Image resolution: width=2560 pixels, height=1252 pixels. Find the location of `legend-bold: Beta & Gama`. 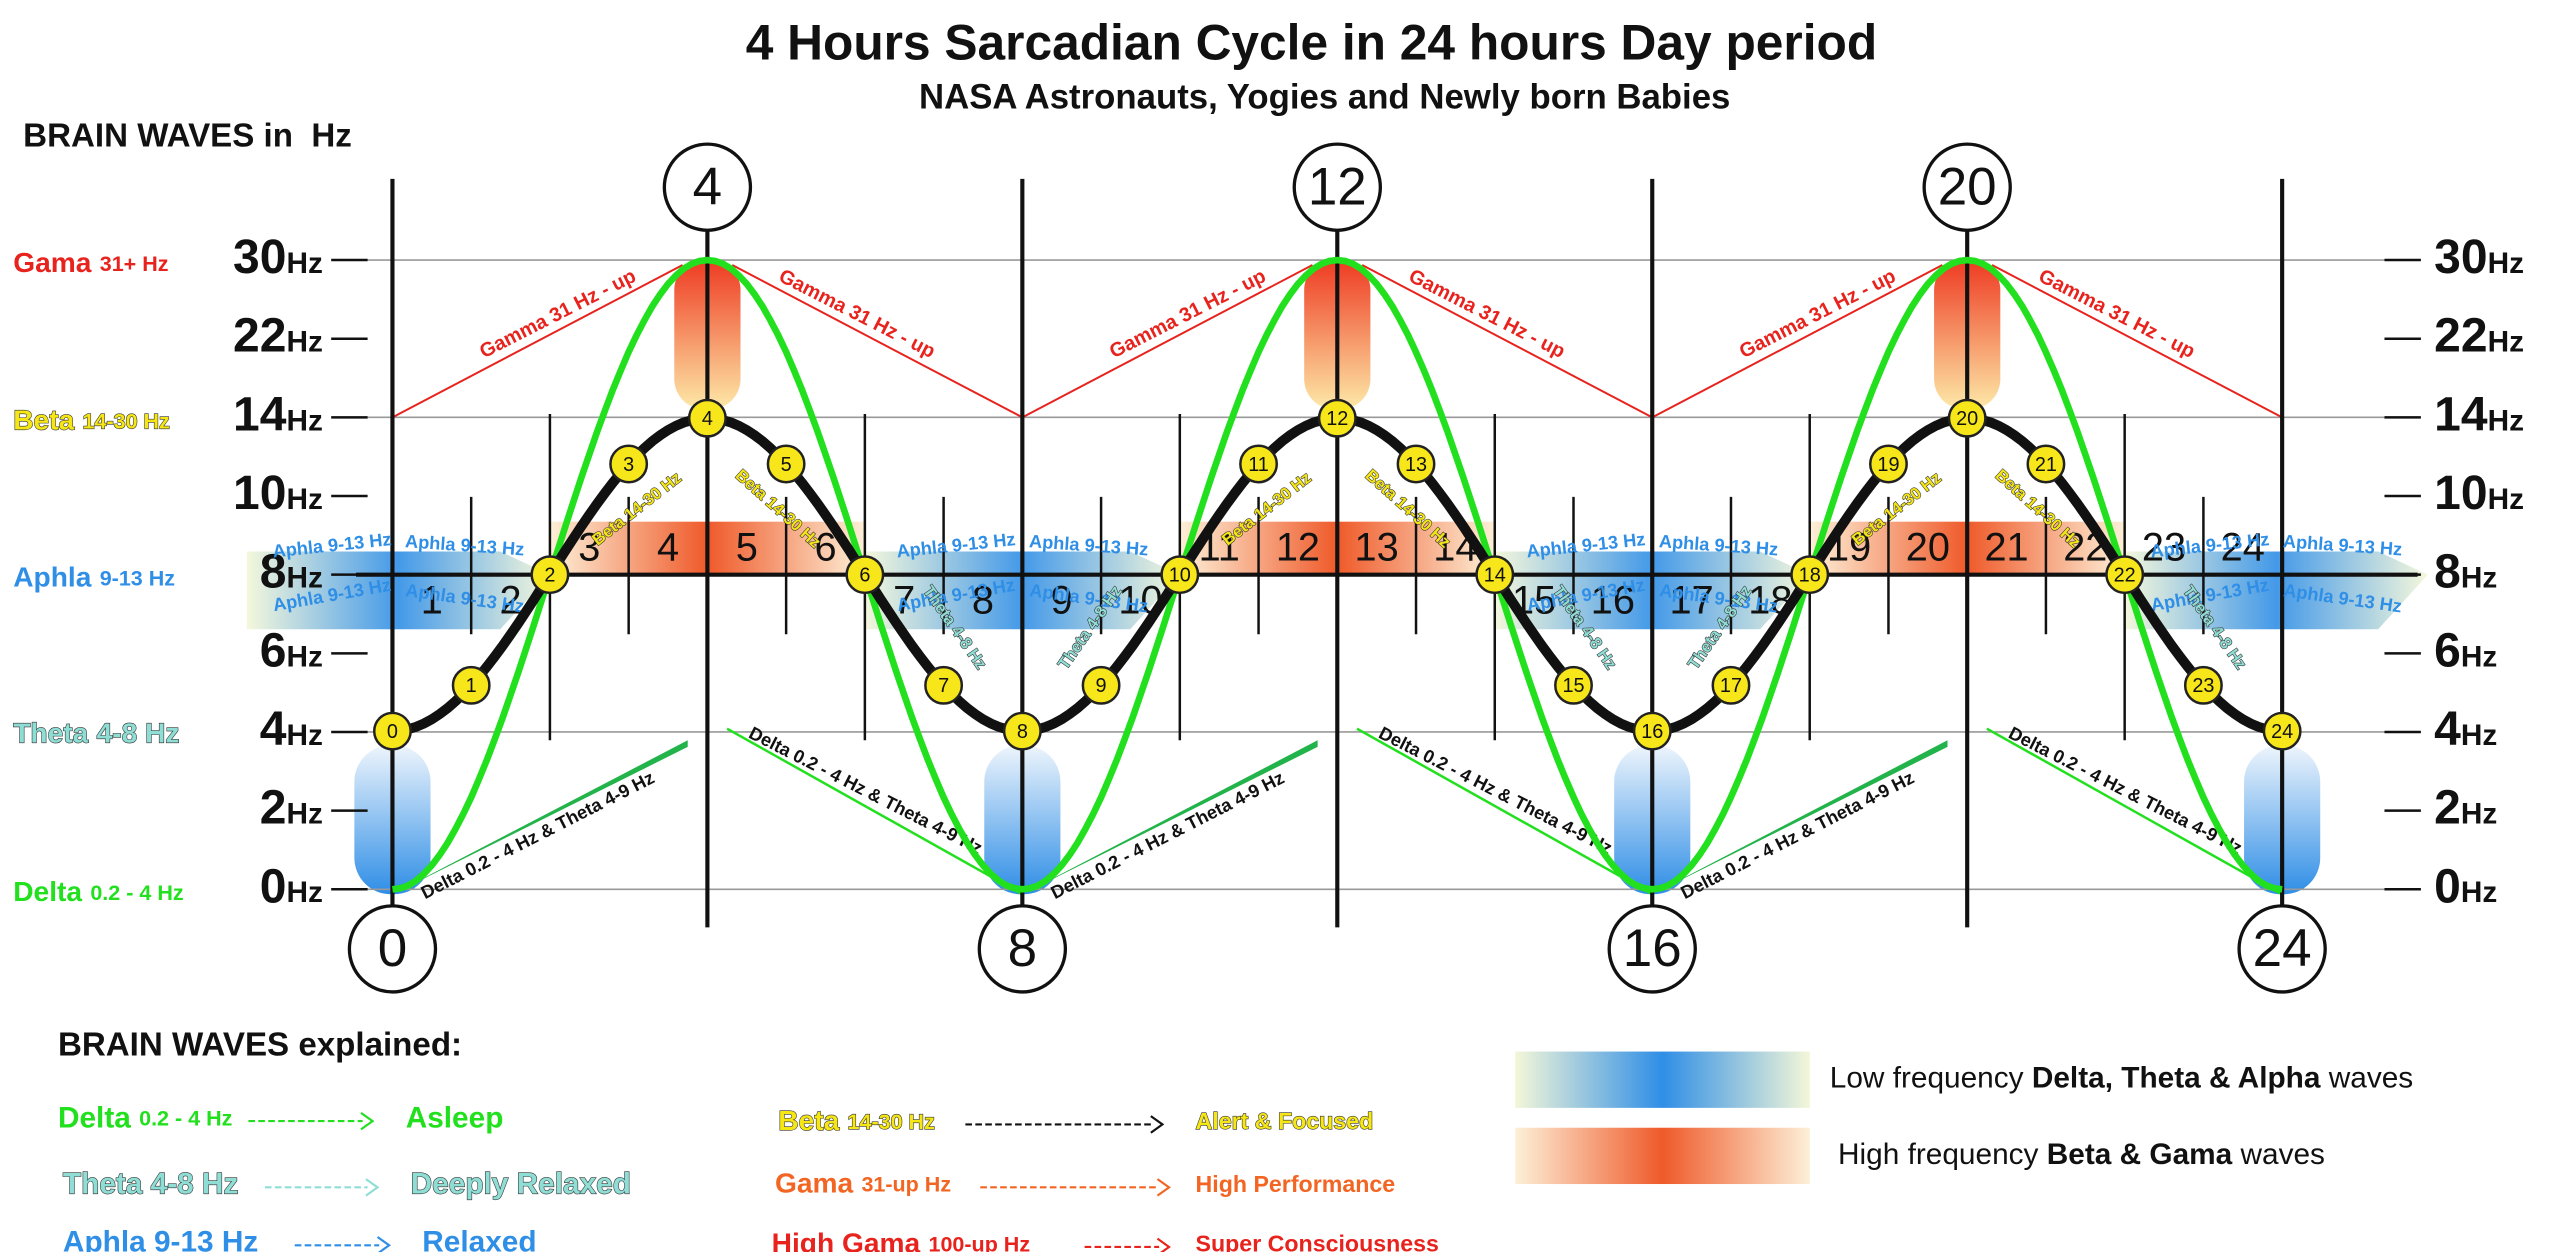

legend-bold: Beta & Gama is located at coordinates (2140, 1154).